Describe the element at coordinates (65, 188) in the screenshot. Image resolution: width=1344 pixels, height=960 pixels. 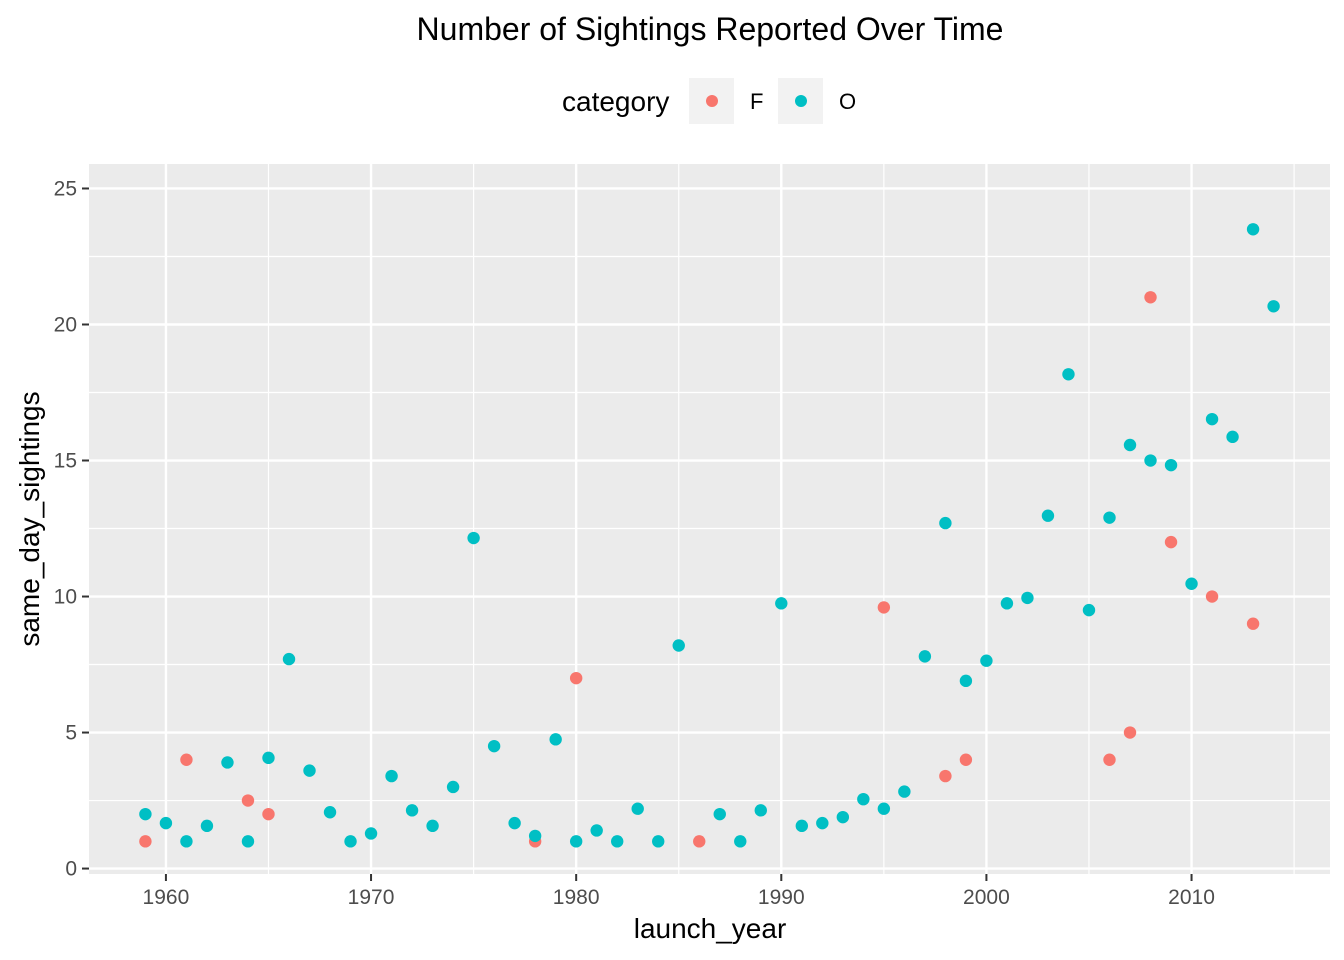
I see `y-tick-label-5: 25` at that location.